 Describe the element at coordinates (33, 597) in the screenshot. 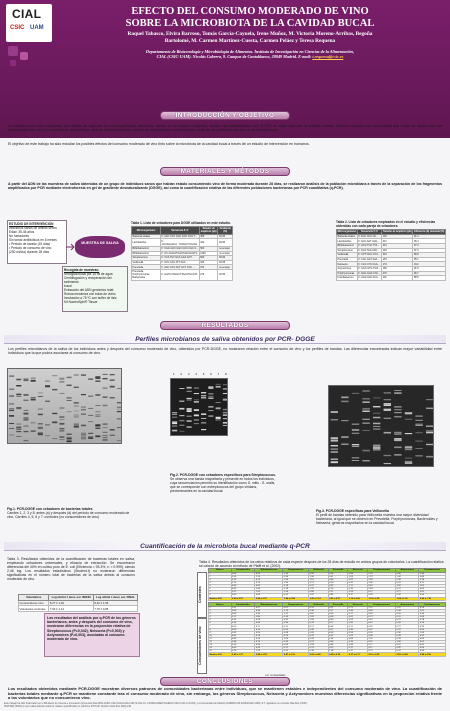

I see `table-header-cell: Voluntarios` at that location.